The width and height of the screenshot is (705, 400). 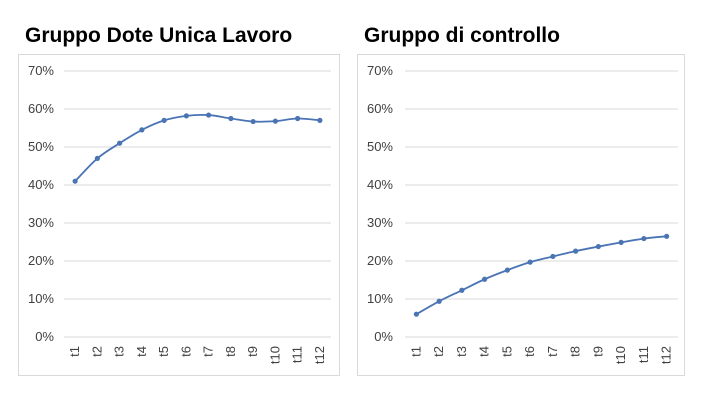 I want to click on right-x-tick-label: t2, so click(x=438, y=351).